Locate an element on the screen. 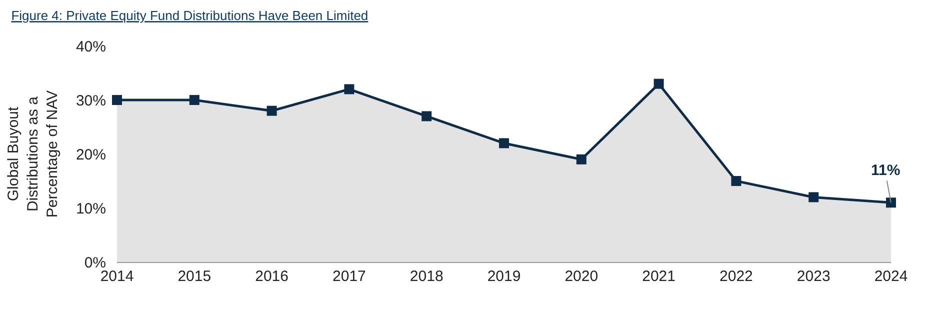 The width and height of the screenshot is (936, 314). x-tick-label: 2018 is located at coordinates (427, 276).